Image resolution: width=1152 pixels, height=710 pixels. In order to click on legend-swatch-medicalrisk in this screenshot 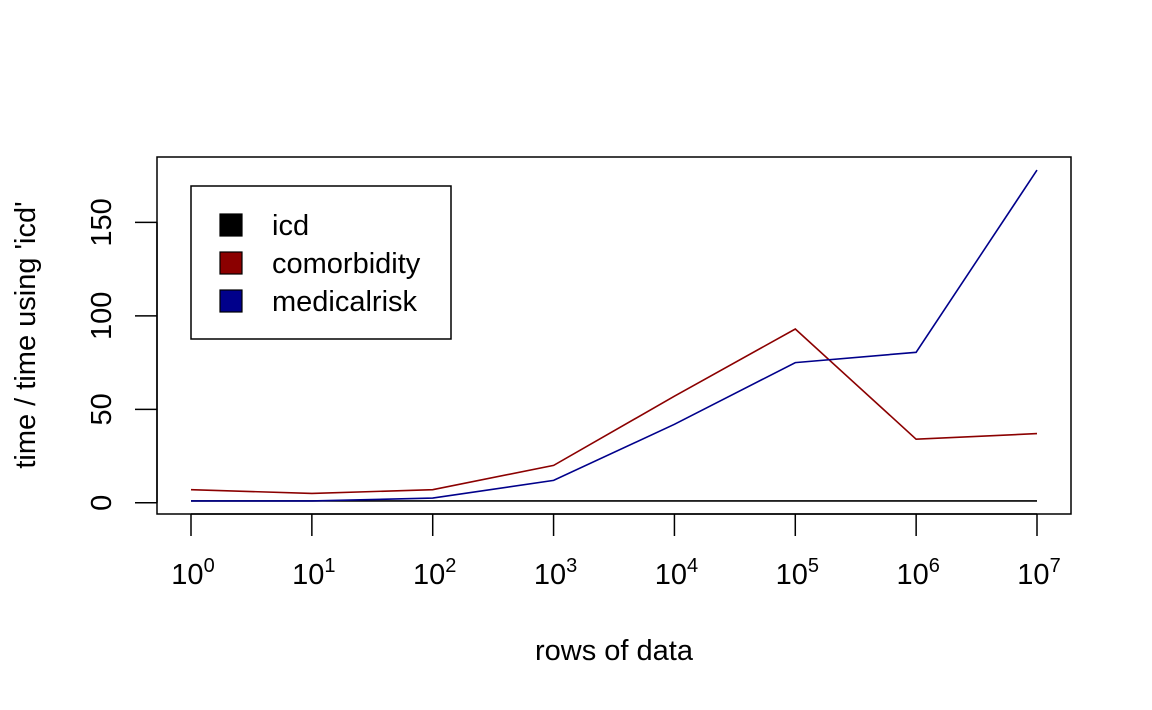, I will do `click(231, 301)`.